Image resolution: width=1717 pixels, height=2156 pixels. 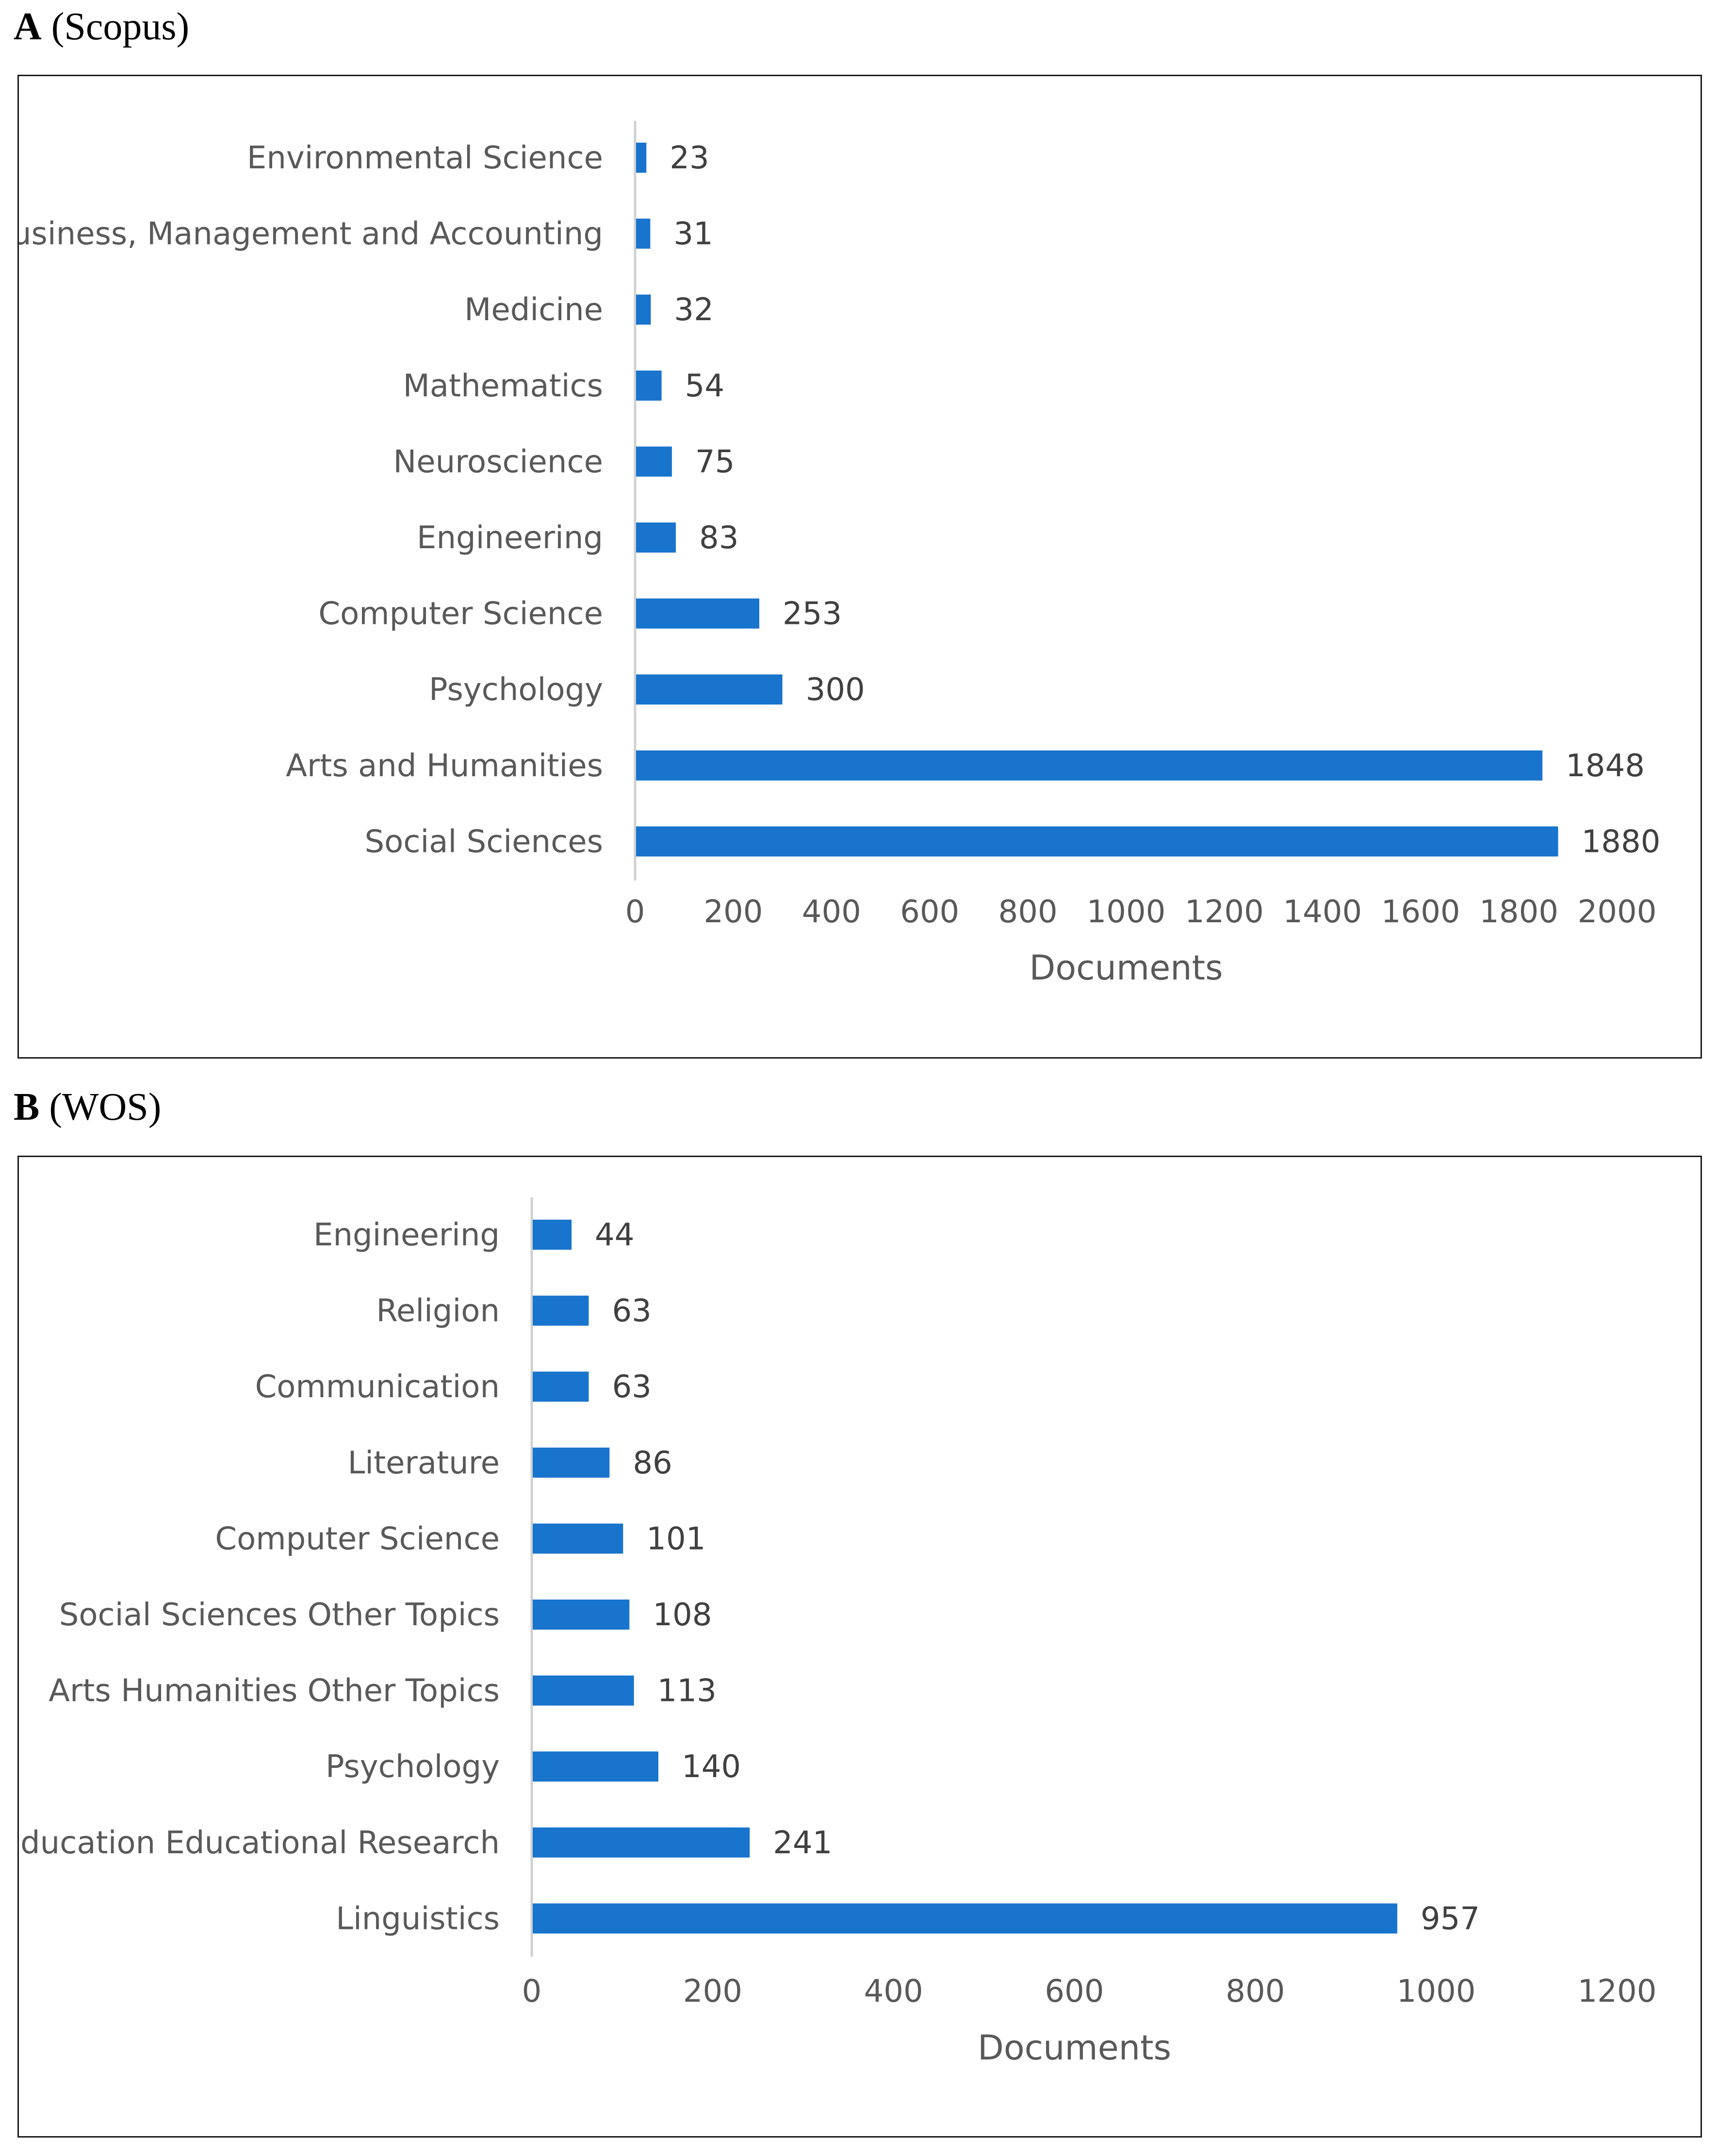 I want to click on panel-a-label: A (Scopus), so click(x=101, y=26).